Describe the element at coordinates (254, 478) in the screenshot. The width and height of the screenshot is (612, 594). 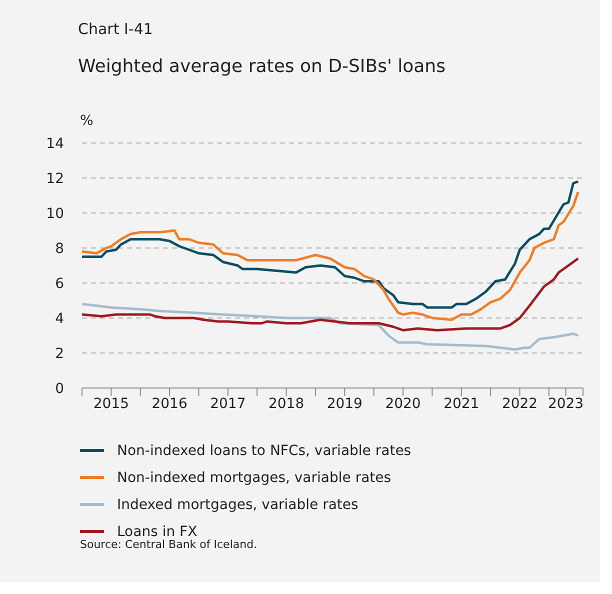
I see `legend-label: Non-indexed mortgages, variable rates` at that location.